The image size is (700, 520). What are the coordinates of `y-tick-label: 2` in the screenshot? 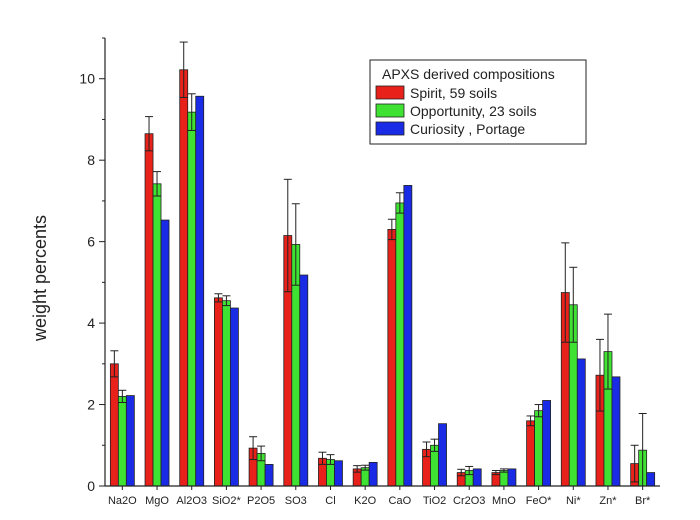 It's located at (91, 405).